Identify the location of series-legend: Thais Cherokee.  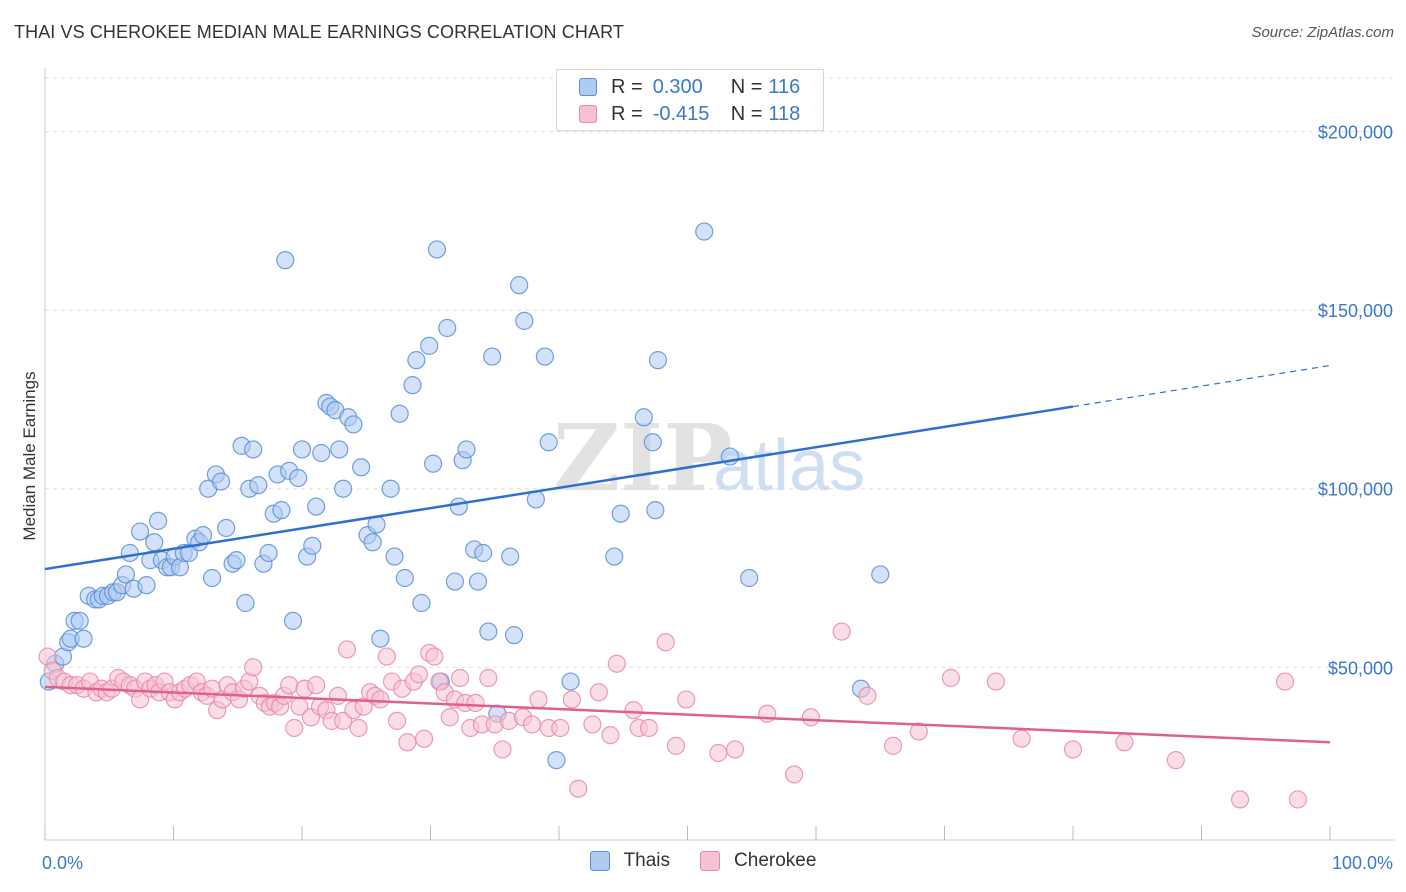
(703, 861).